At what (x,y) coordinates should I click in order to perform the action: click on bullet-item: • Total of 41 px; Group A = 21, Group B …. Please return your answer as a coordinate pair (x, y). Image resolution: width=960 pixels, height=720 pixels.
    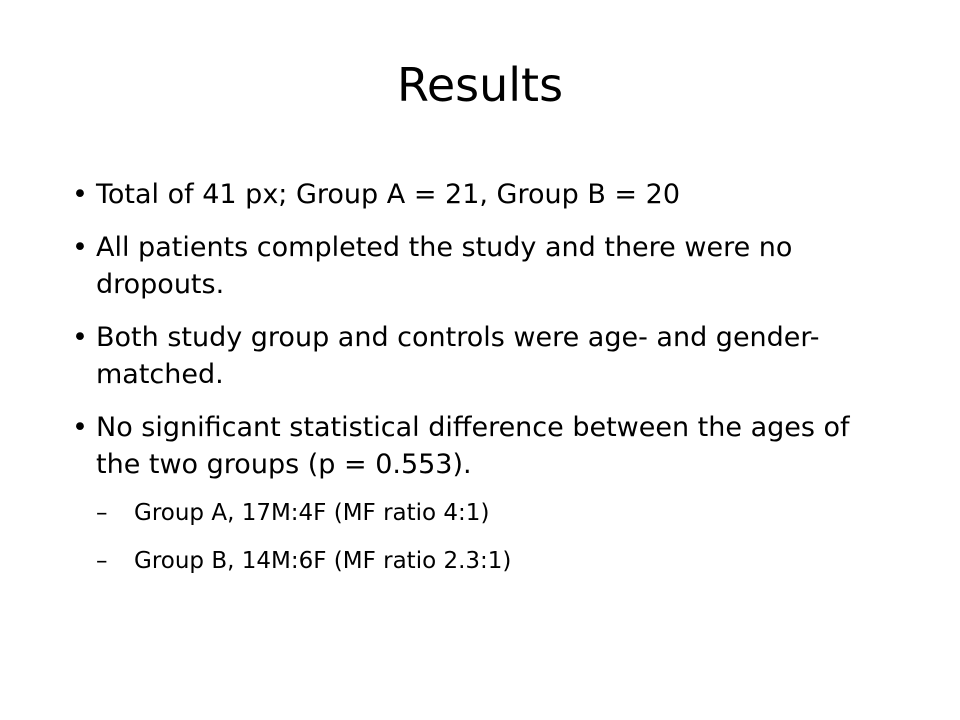
    Looking at the image, I should click on (482, 194).